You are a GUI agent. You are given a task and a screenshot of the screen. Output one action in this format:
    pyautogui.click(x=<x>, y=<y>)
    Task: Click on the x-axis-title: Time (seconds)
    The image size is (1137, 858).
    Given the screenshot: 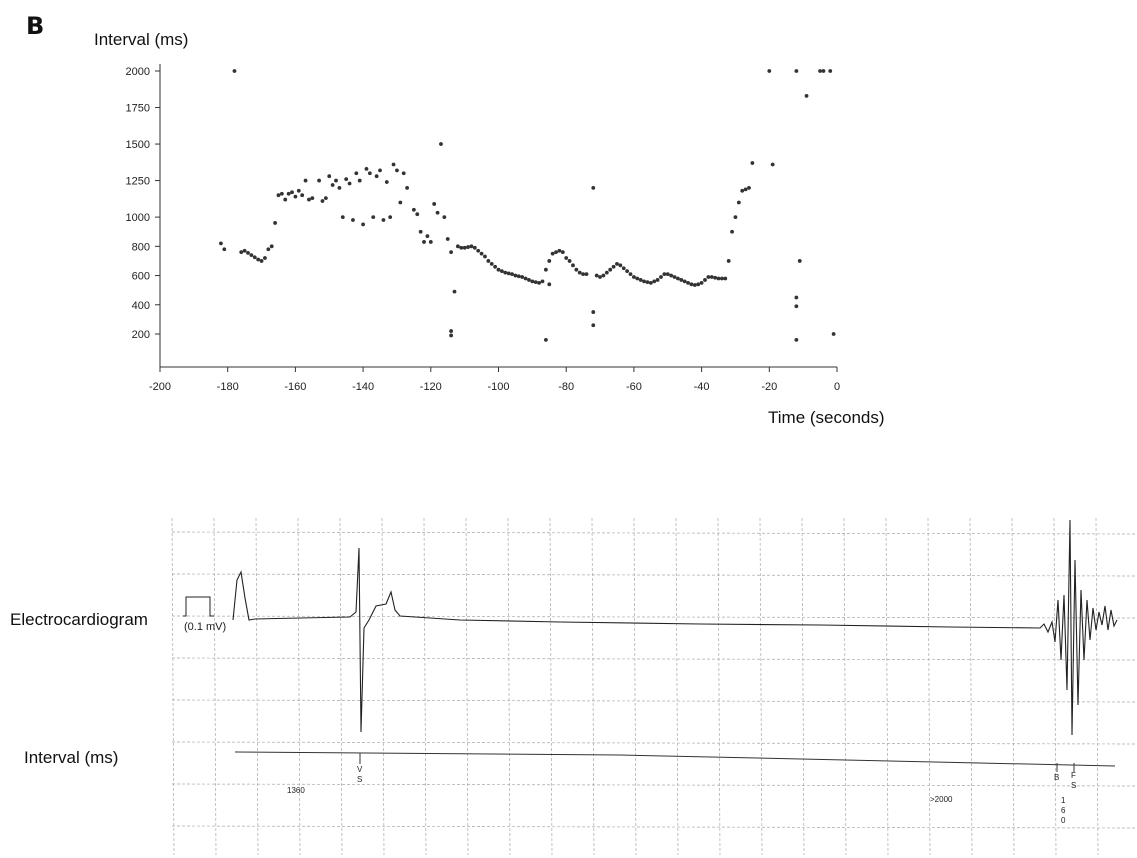 What is the action you would take?
    pyautogui.click(x=826, y=417)
    